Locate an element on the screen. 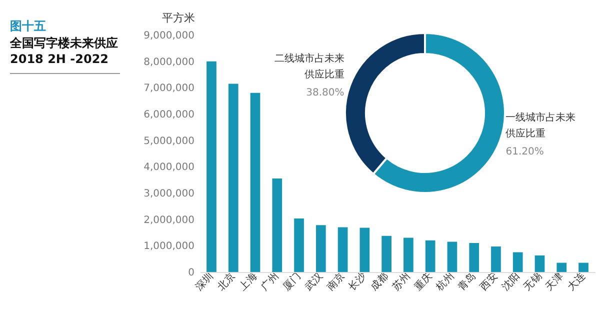  x-tick-label: 重庆 is located at coordinates (423, 281).